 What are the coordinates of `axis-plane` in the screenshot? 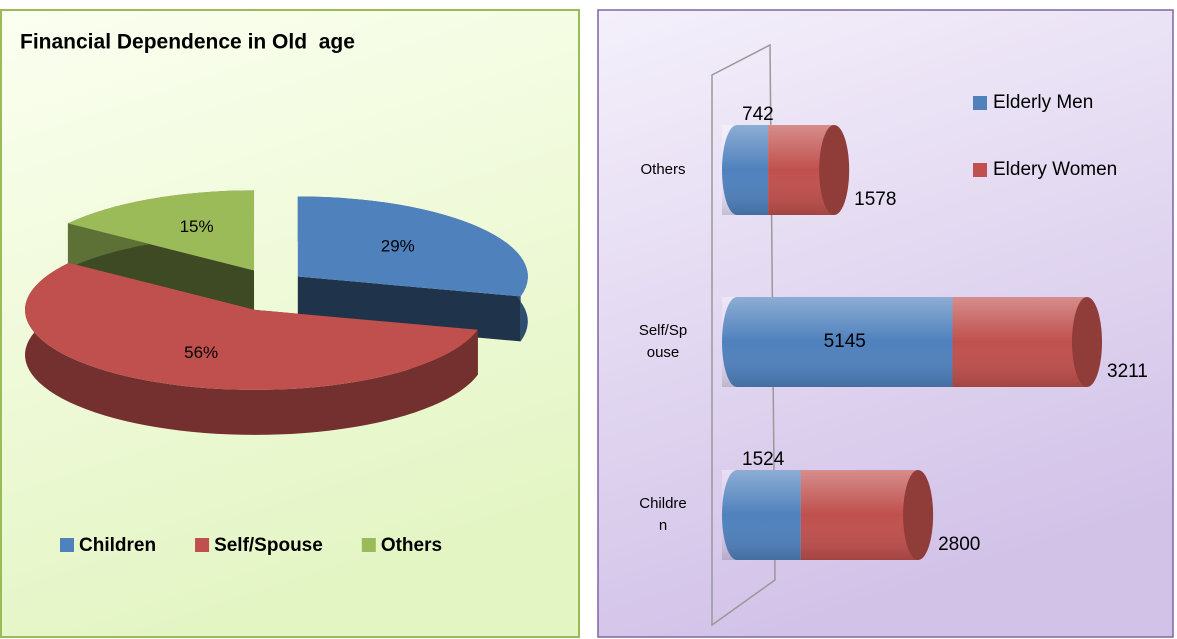 It's located at (743, 335).